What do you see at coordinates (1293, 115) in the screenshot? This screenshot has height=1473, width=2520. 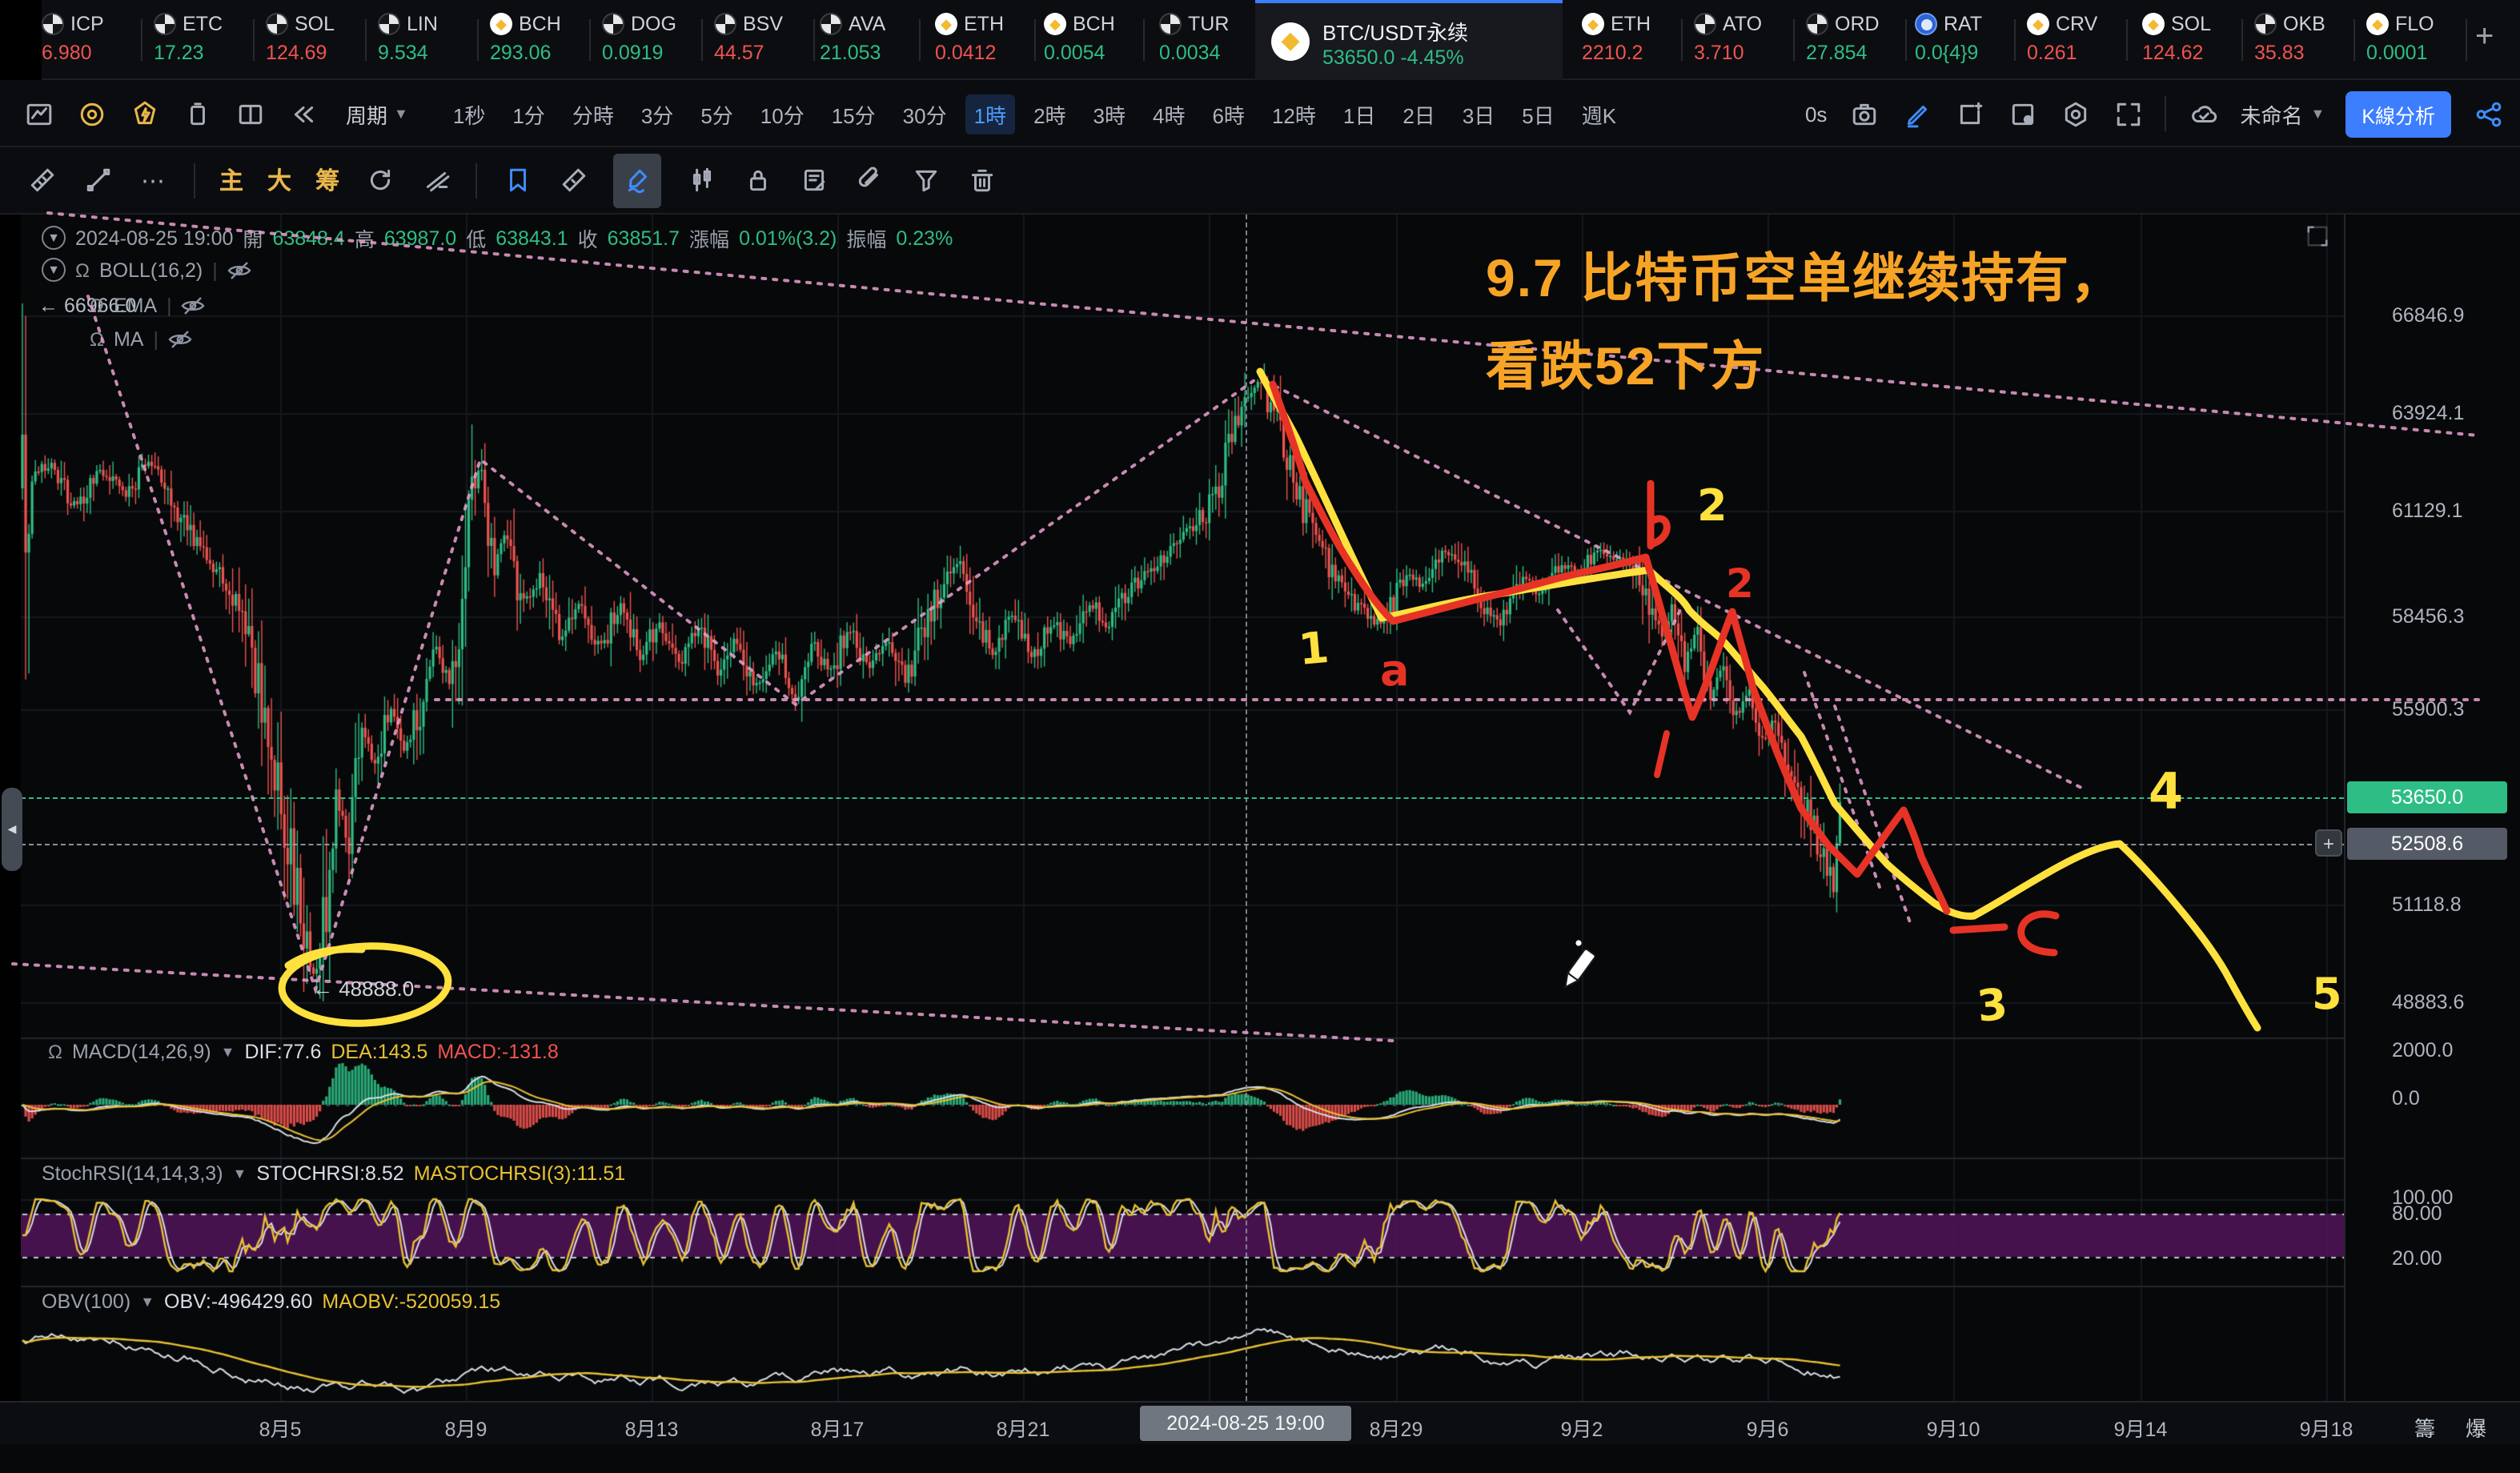 I see `timeframe-12時: 12時` at bounding box center [1293, 115].